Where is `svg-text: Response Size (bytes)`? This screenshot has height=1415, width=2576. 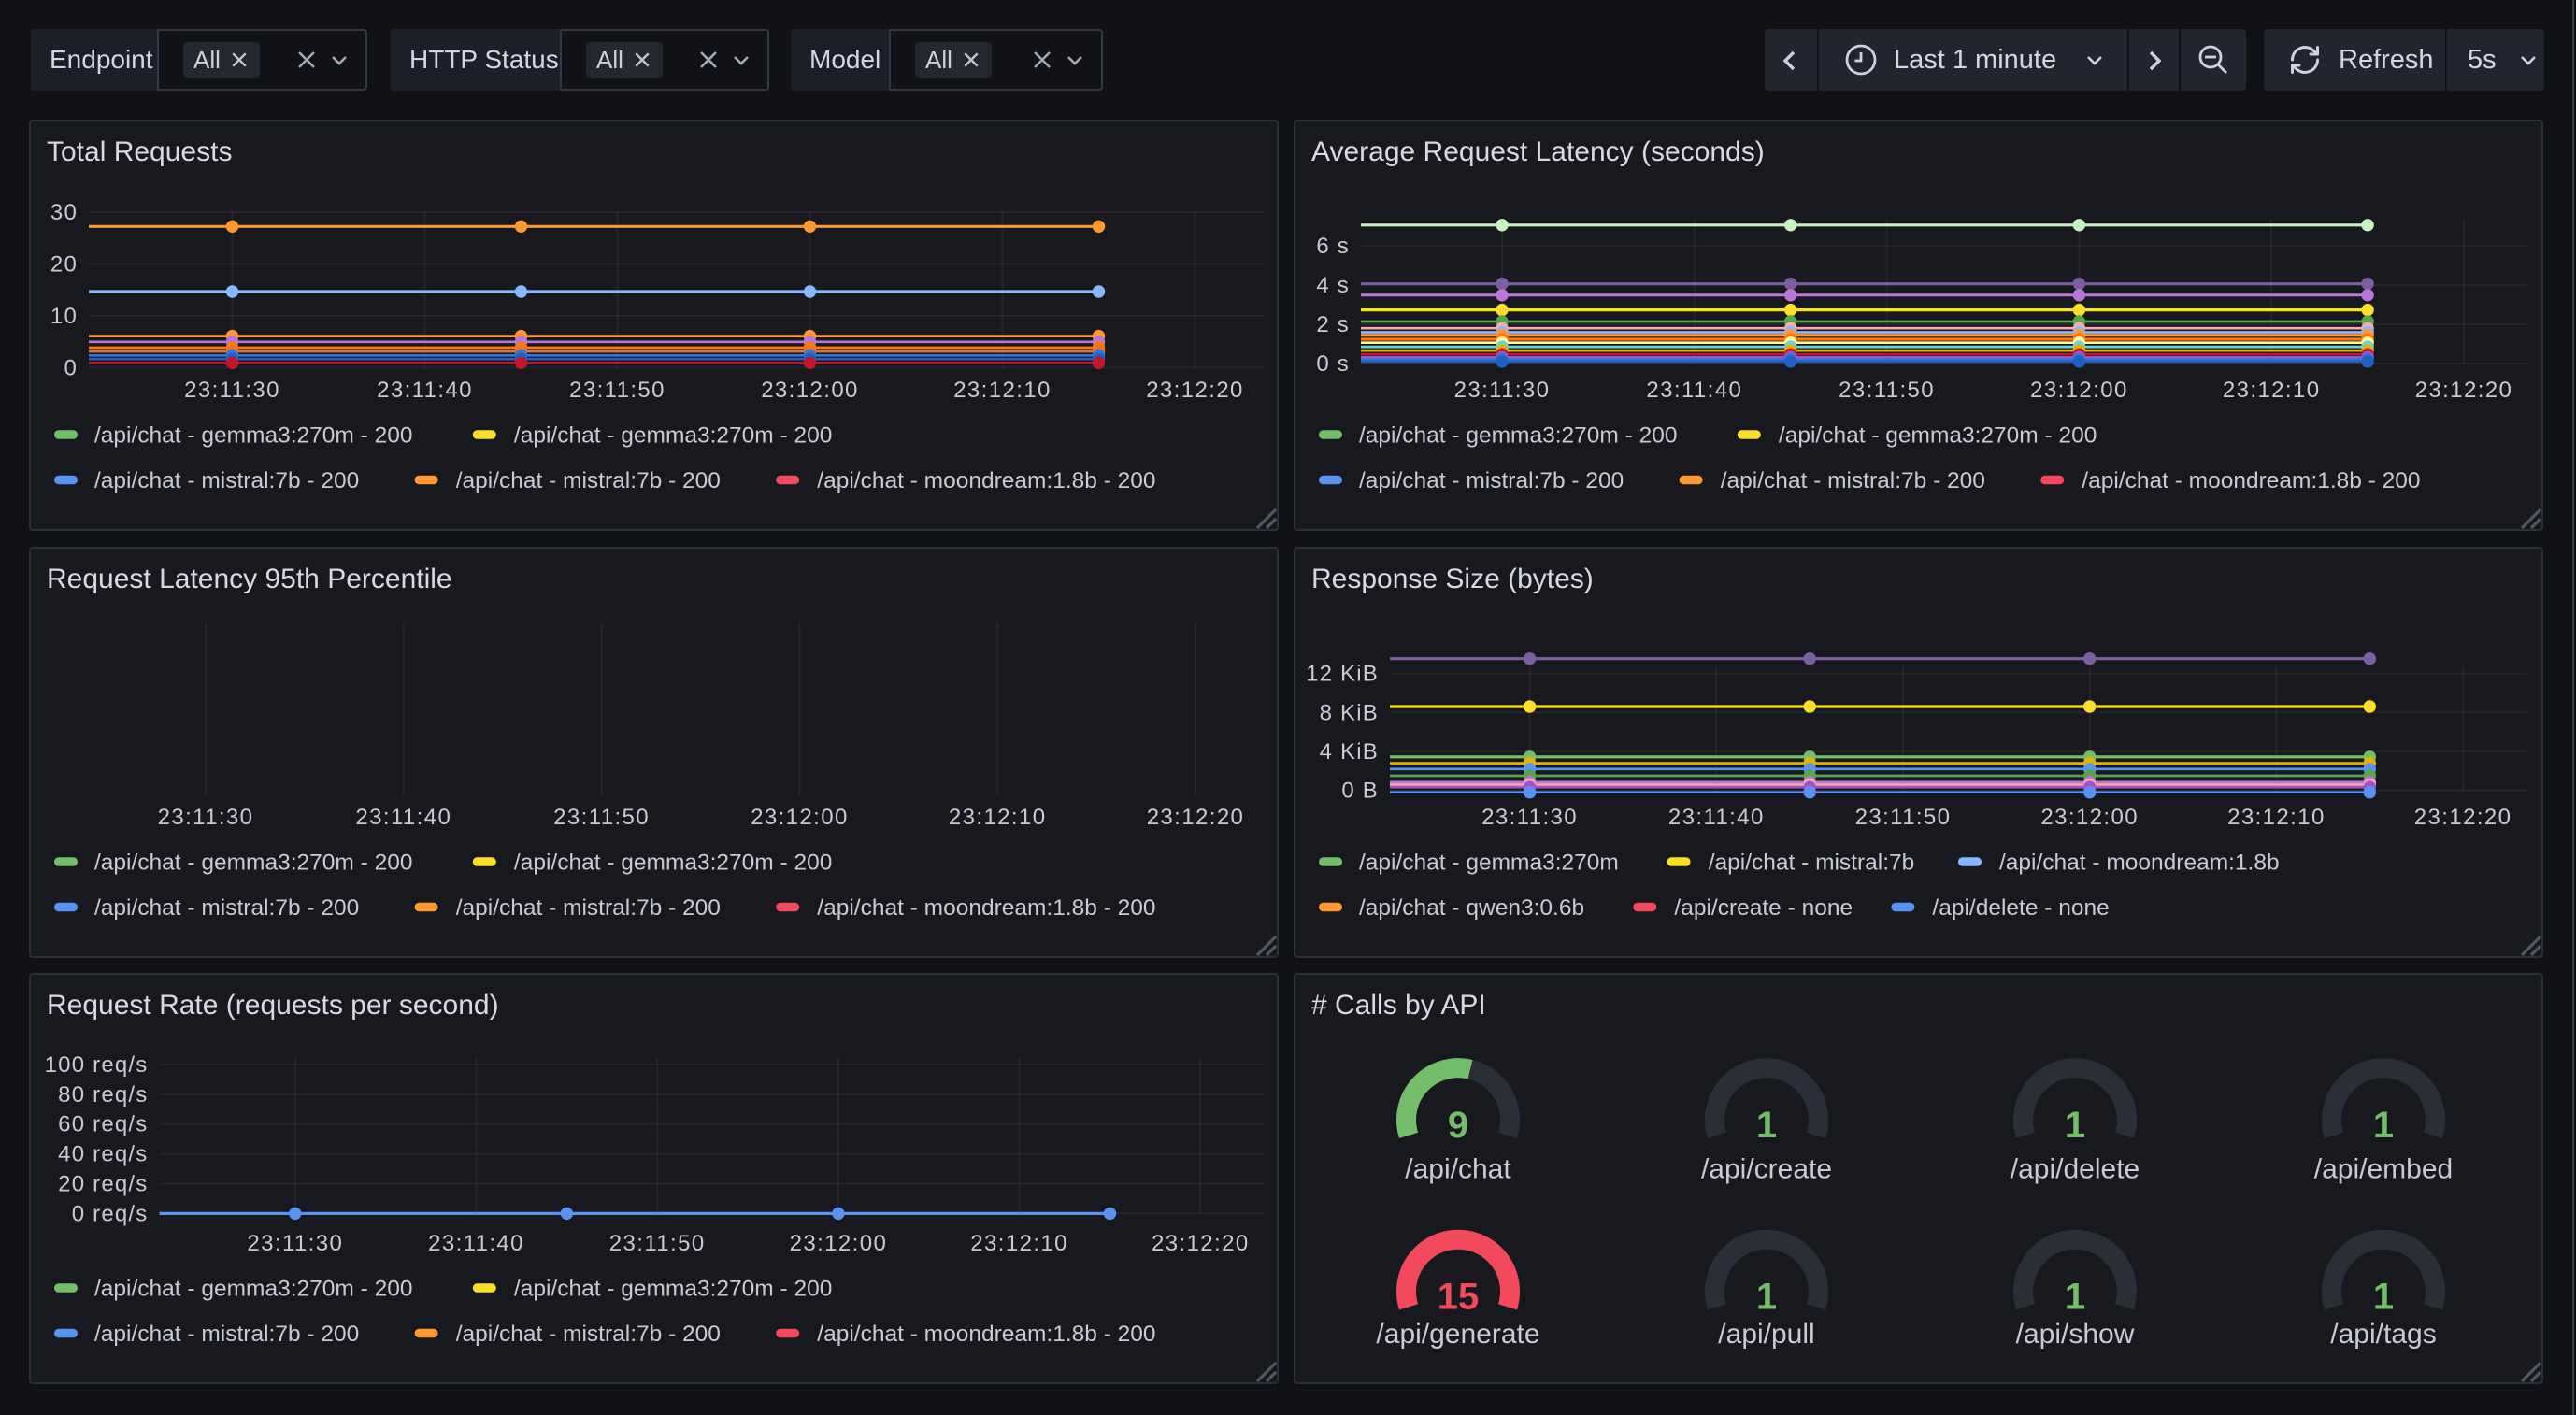 svg-text: Response Size (bytes) is located at coordinates (1452, 579).